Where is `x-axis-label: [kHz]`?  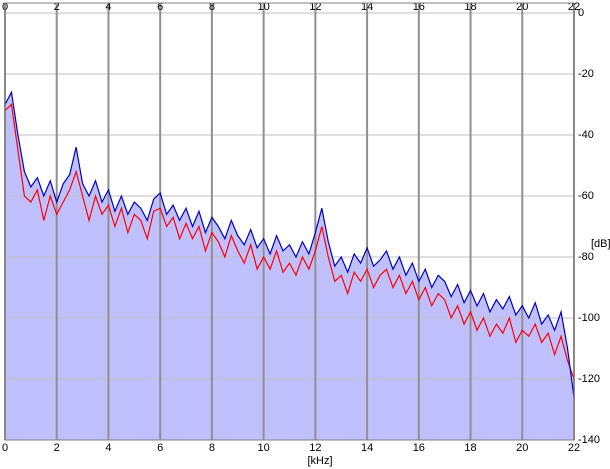
x-axis-label: [kHz] is located at coordinates (319, 461).